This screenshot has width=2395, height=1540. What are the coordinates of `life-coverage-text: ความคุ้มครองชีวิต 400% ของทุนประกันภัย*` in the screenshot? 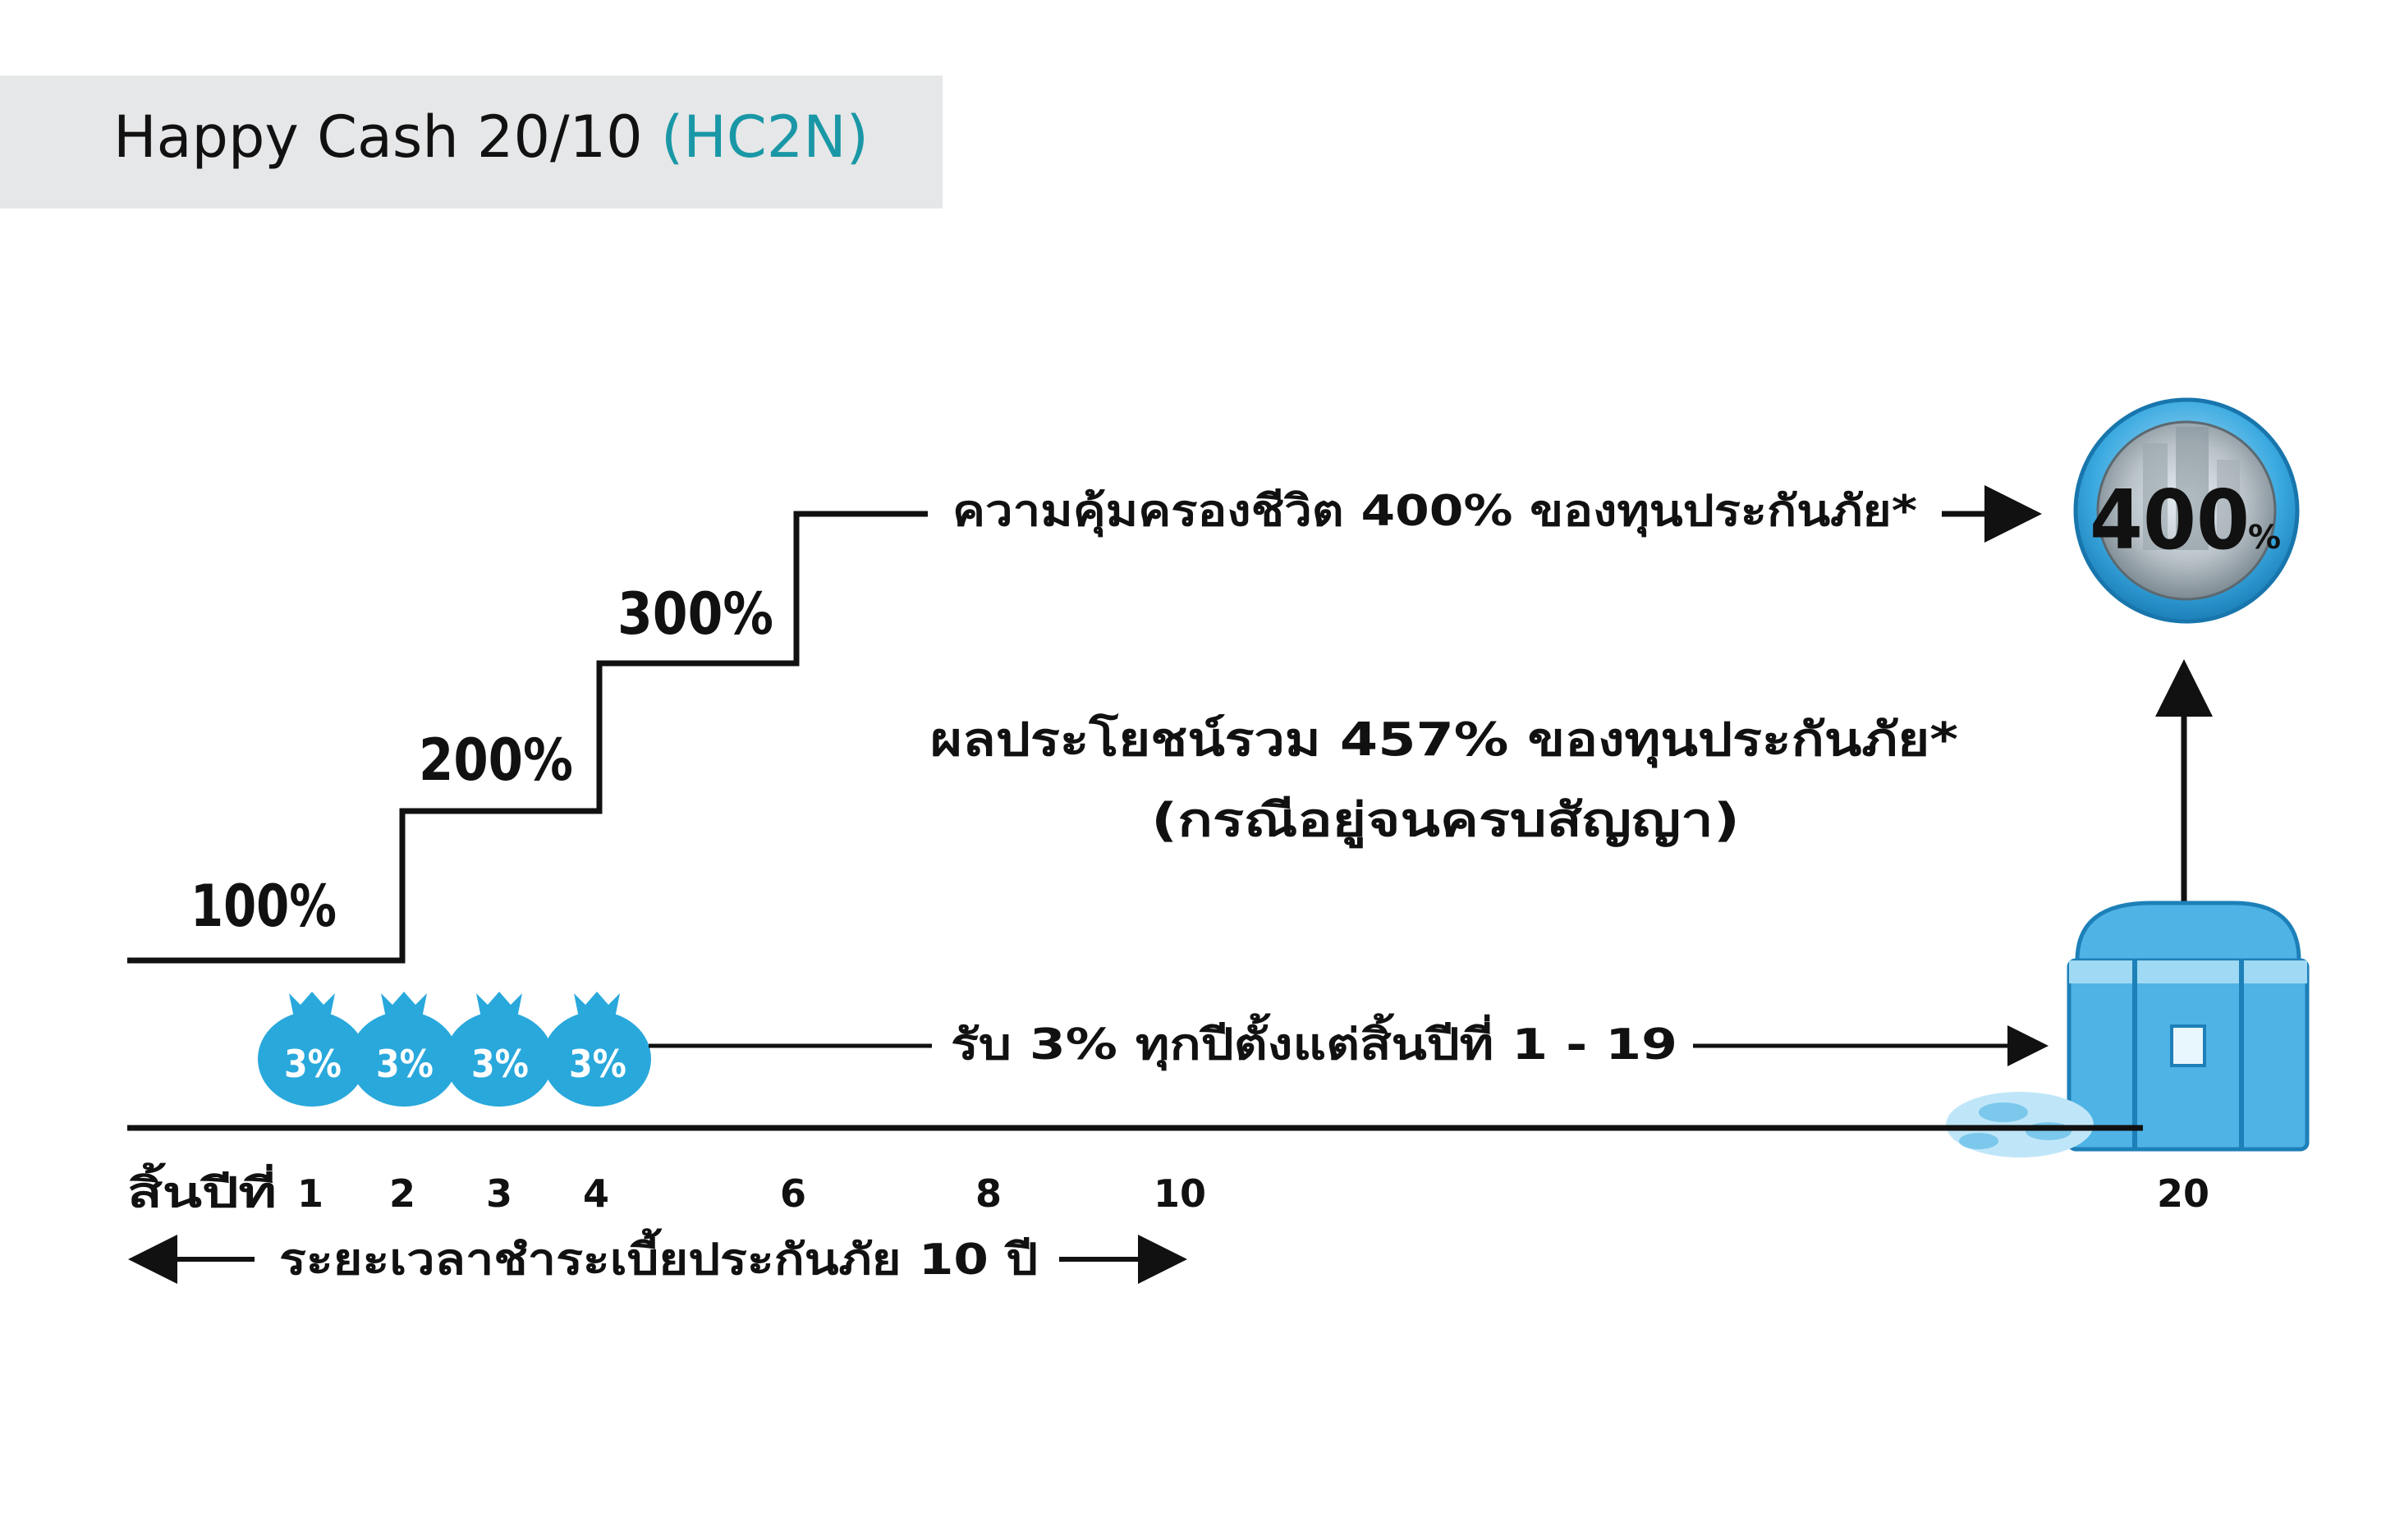 It's located at (1434, 513).